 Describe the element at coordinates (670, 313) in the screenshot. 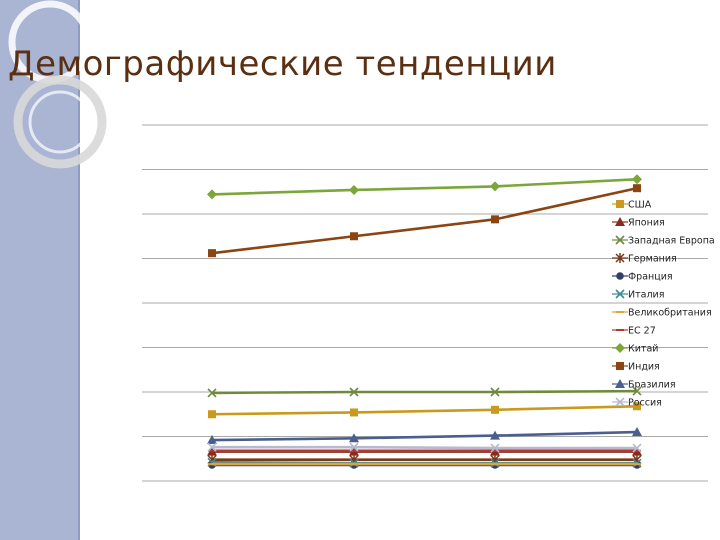

I see `legend-label: Великобритания` at that location.